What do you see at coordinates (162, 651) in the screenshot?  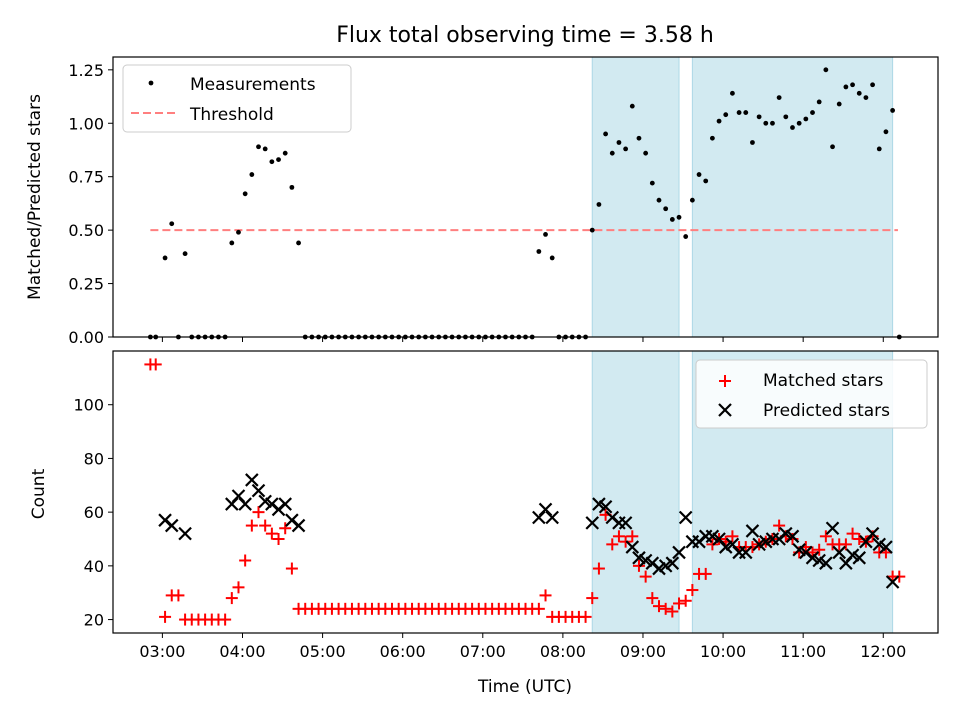 I see `bottom-xtick-label: 03:00` at bounding box center [162, 651].